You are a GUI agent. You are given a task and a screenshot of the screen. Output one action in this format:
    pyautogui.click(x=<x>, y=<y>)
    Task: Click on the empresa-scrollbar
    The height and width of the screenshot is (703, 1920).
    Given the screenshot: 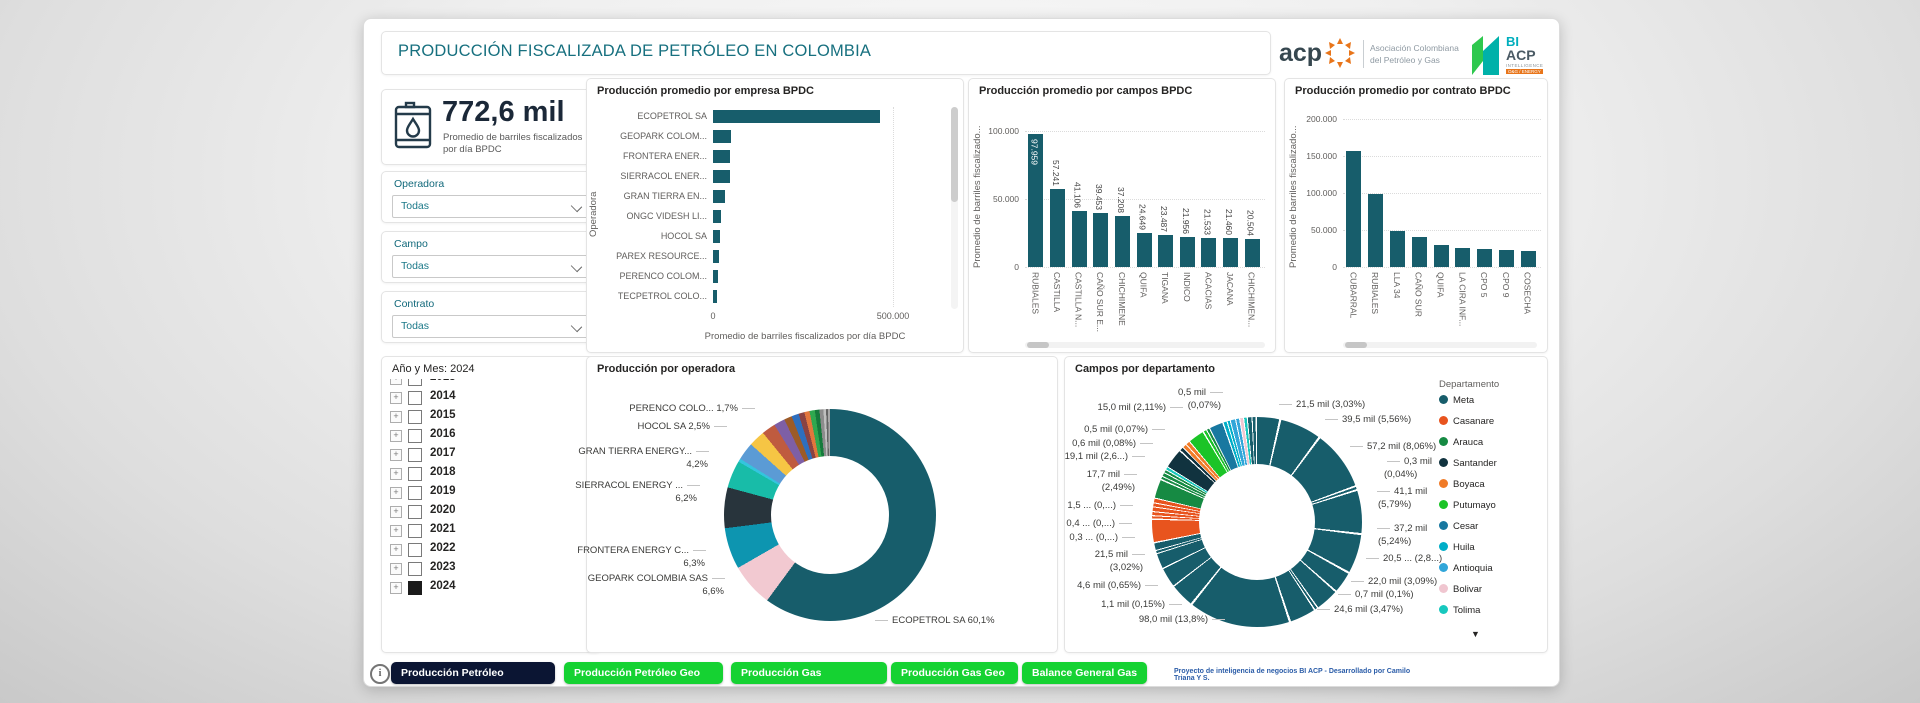 What is the action you would take?
    pyautogui.click(x=954, y=208)
    